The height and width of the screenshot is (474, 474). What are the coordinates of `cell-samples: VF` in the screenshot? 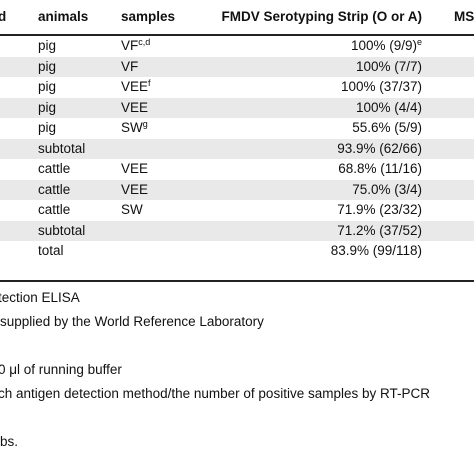 It's located at (129, 67).